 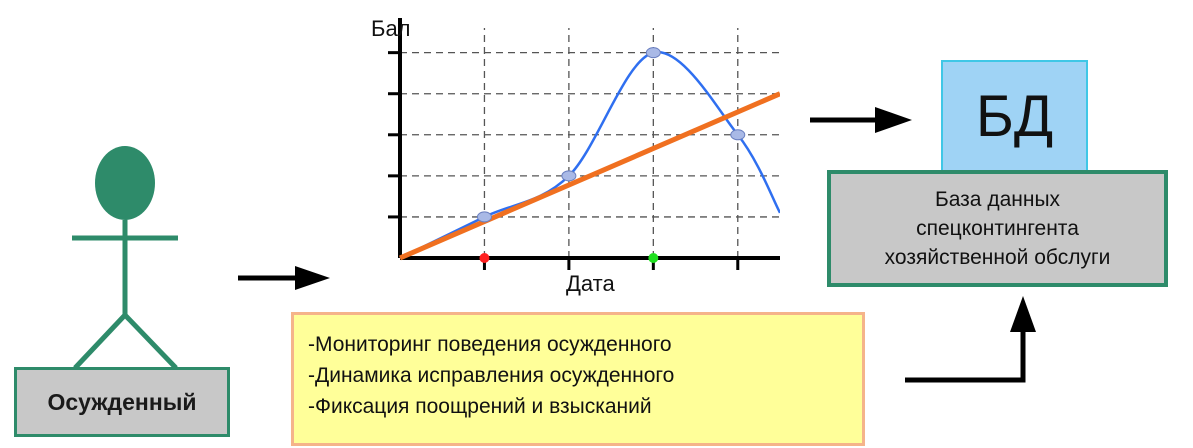 What do you see at coordinates (490, 344) in the screenshot?
I see `note-line-1: -Мониторинг поведения осужденного` at bounding box center [490, 344].